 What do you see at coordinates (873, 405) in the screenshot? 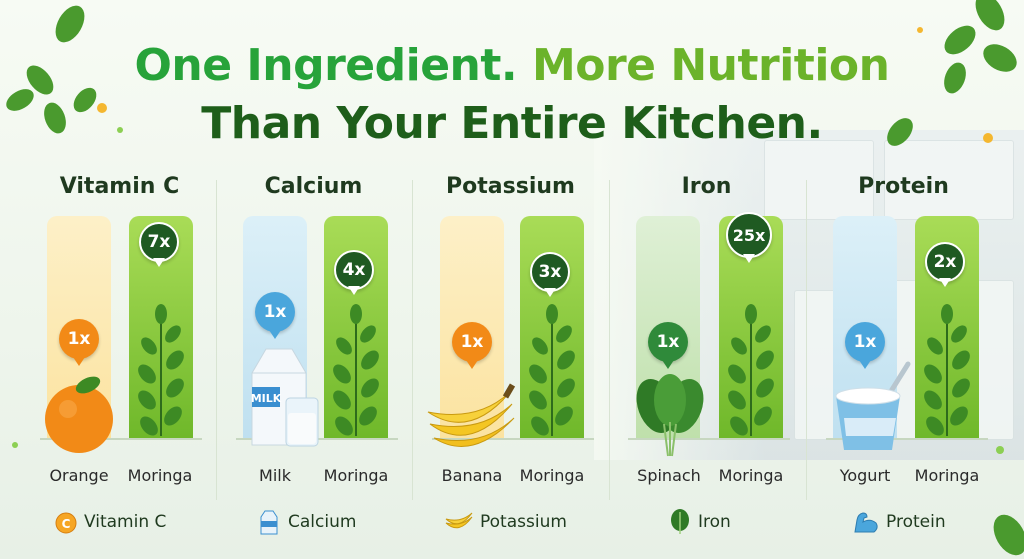
I see `yogurt-icon` at bounding box center [873, 405].